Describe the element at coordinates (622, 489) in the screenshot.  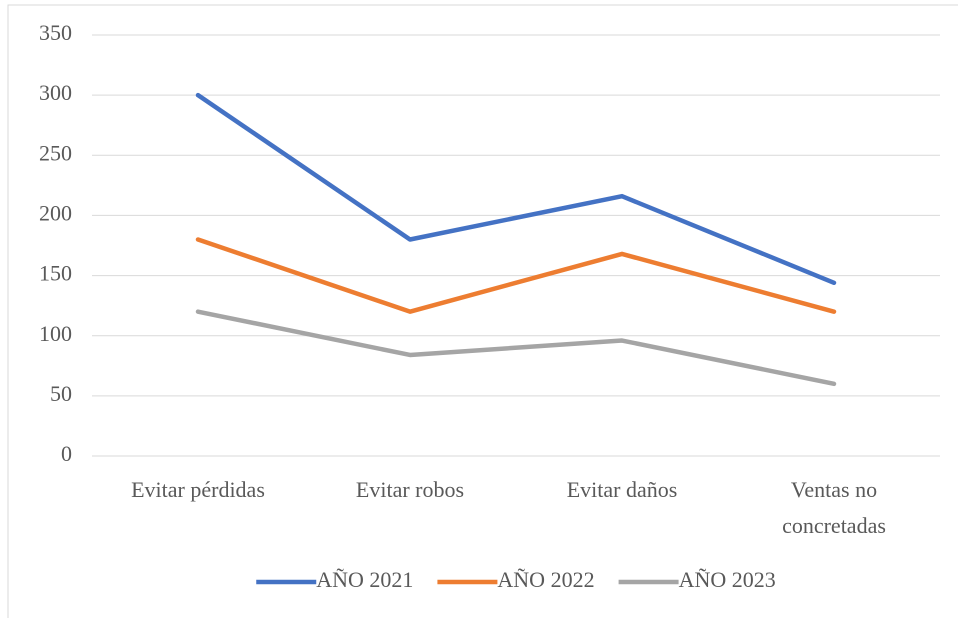
I see `x-tick-label: Evitar daños` at that location.